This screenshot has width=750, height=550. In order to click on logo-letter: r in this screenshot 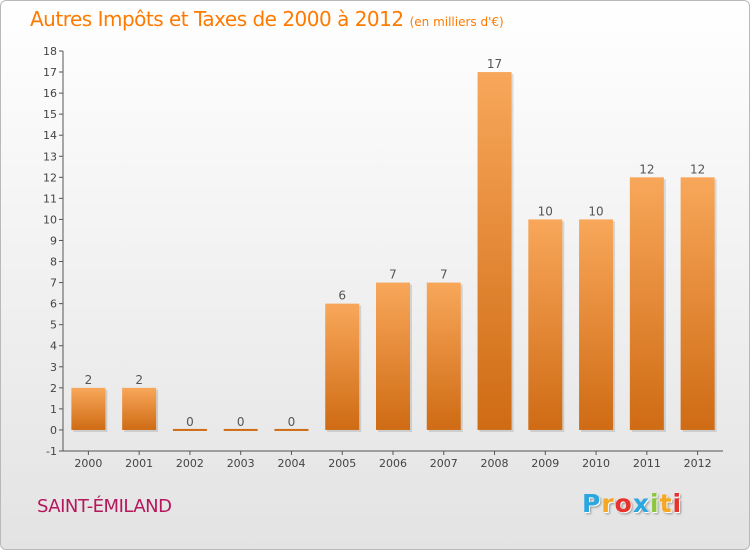, I will do `click(608, 503)`.